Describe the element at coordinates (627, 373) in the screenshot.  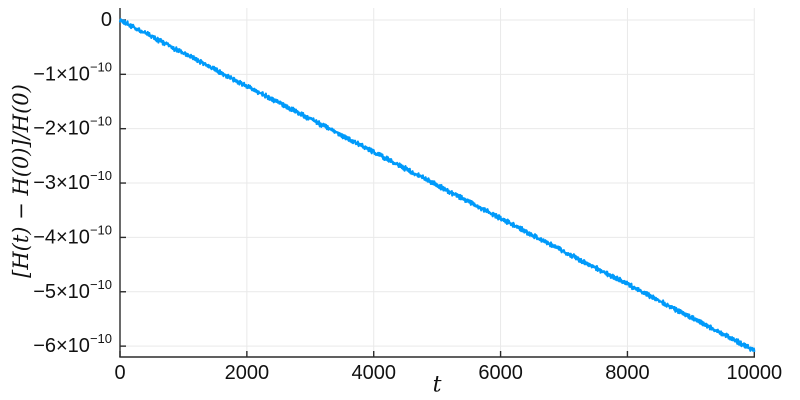
I see `x-tick-label: 8000` at that location.